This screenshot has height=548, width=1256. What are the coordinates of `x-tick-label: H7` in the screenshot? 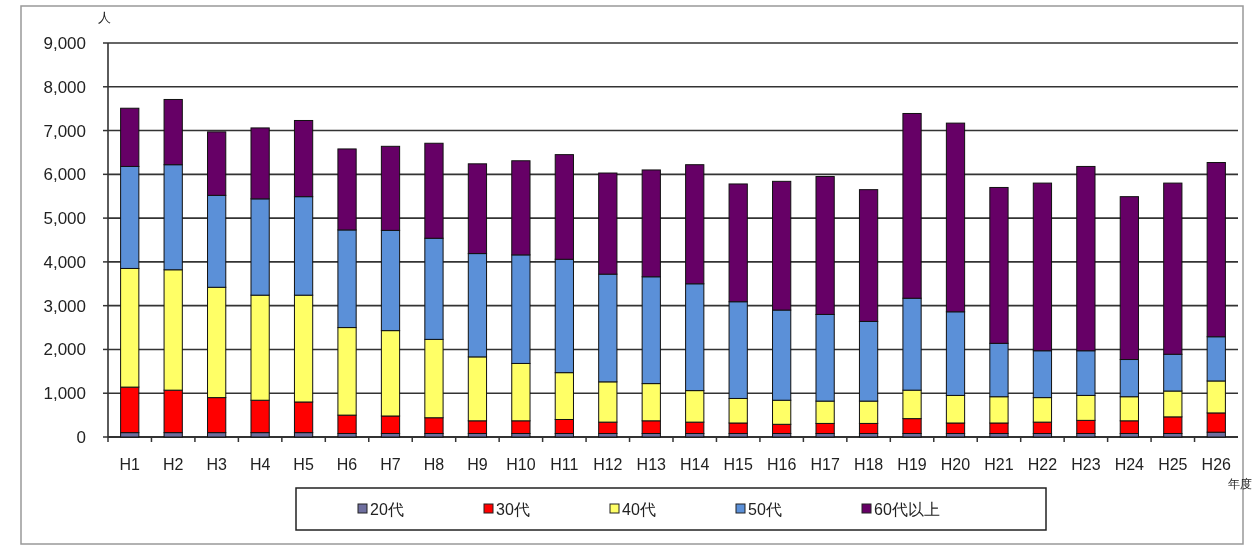 It's located at (390, 464).